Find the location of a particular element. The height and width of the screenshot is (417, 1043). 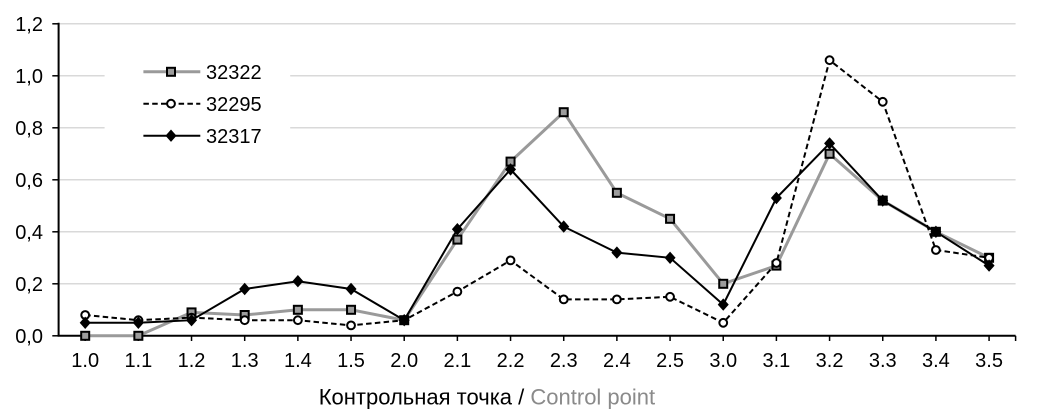

svg-text: 2.5 is located at coordinates (670, 361).